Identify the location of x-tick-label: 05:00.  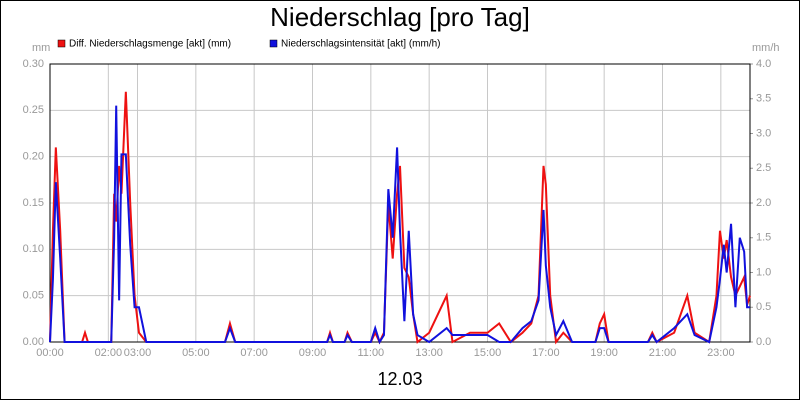
(196, 353).